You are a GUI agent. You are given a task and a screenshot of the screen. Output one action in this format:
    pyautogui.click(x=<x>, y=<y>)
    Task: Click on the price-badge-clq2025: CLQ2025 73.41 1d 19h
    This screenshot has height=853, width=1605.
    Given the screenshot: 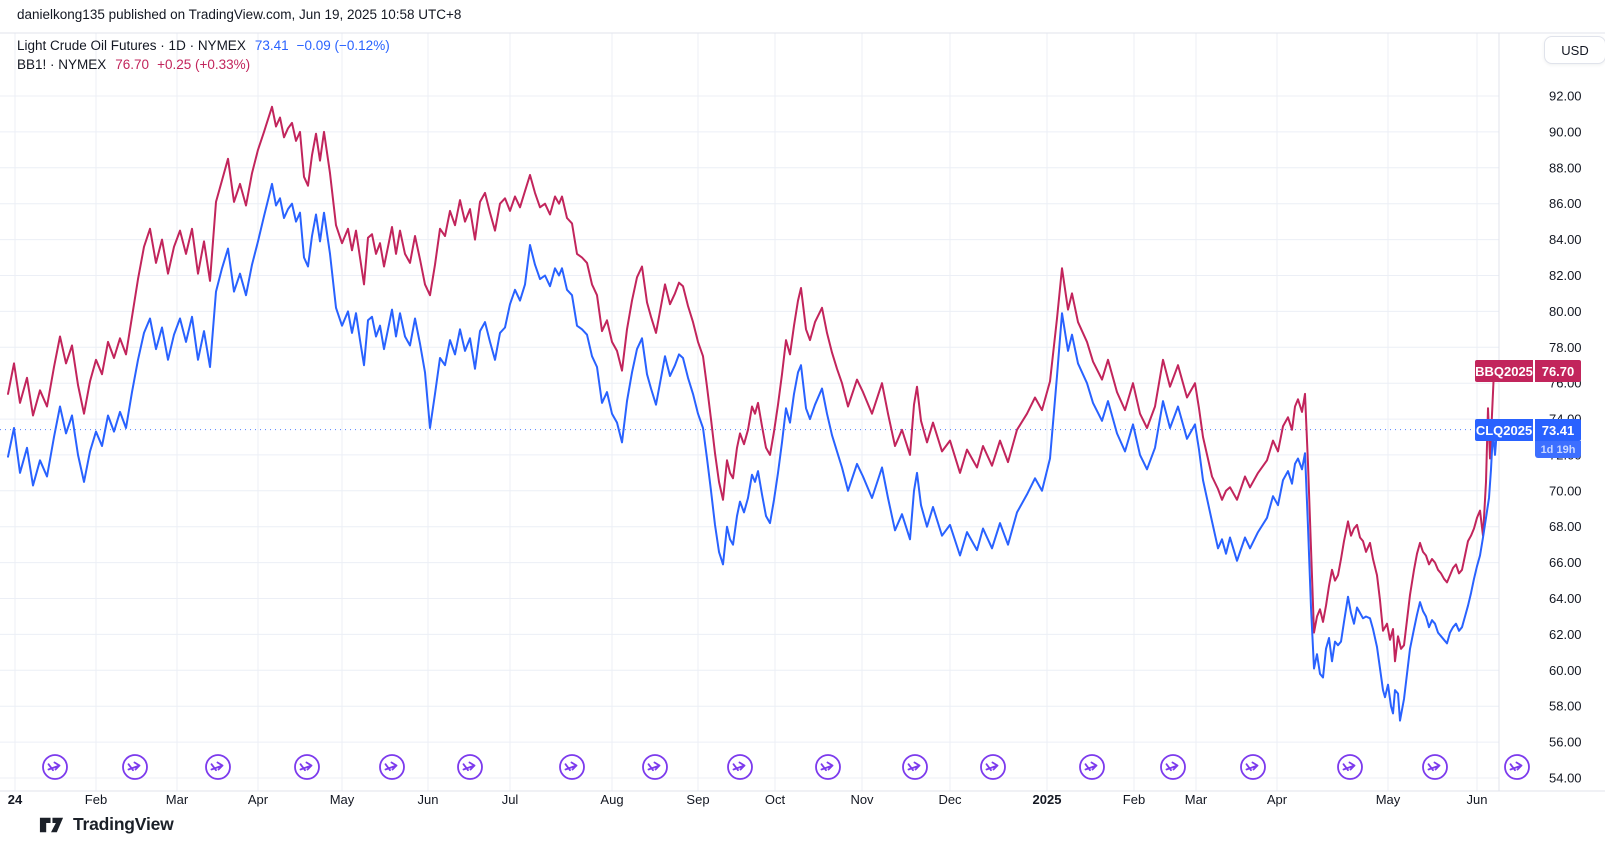 What is the action you would take?
    pyautogui.click(x=1528, y=438)
    